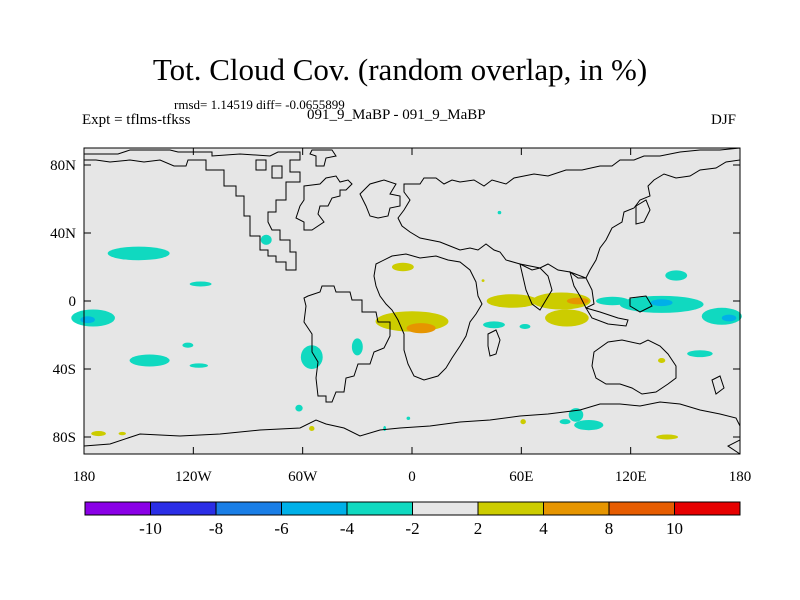 The height and width of the screenshot is (600, 800). What do you see at coordinates (674, 528) in the screenshot?
I see `colorbar-label-8: 10` at bounding box center [674, 528].